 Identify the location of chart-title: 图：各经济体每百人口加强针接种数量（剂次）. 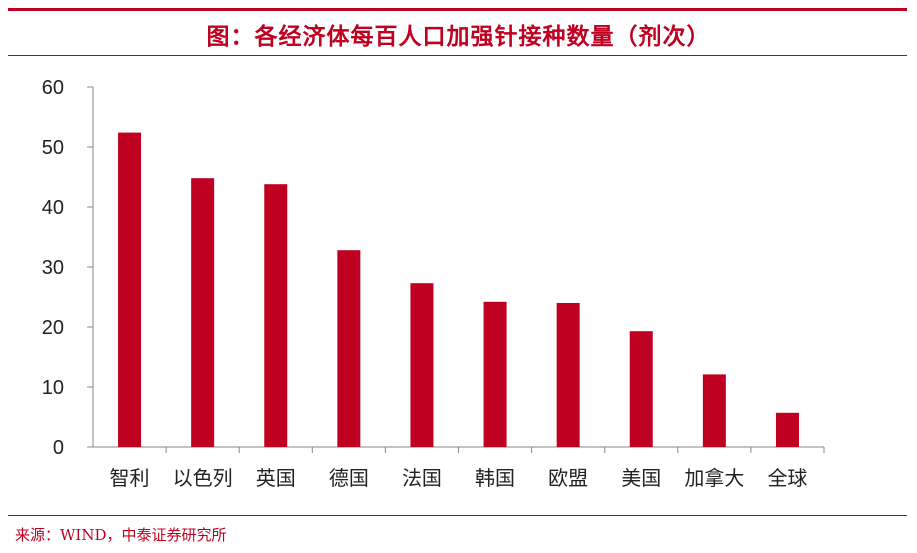
(458, 37).